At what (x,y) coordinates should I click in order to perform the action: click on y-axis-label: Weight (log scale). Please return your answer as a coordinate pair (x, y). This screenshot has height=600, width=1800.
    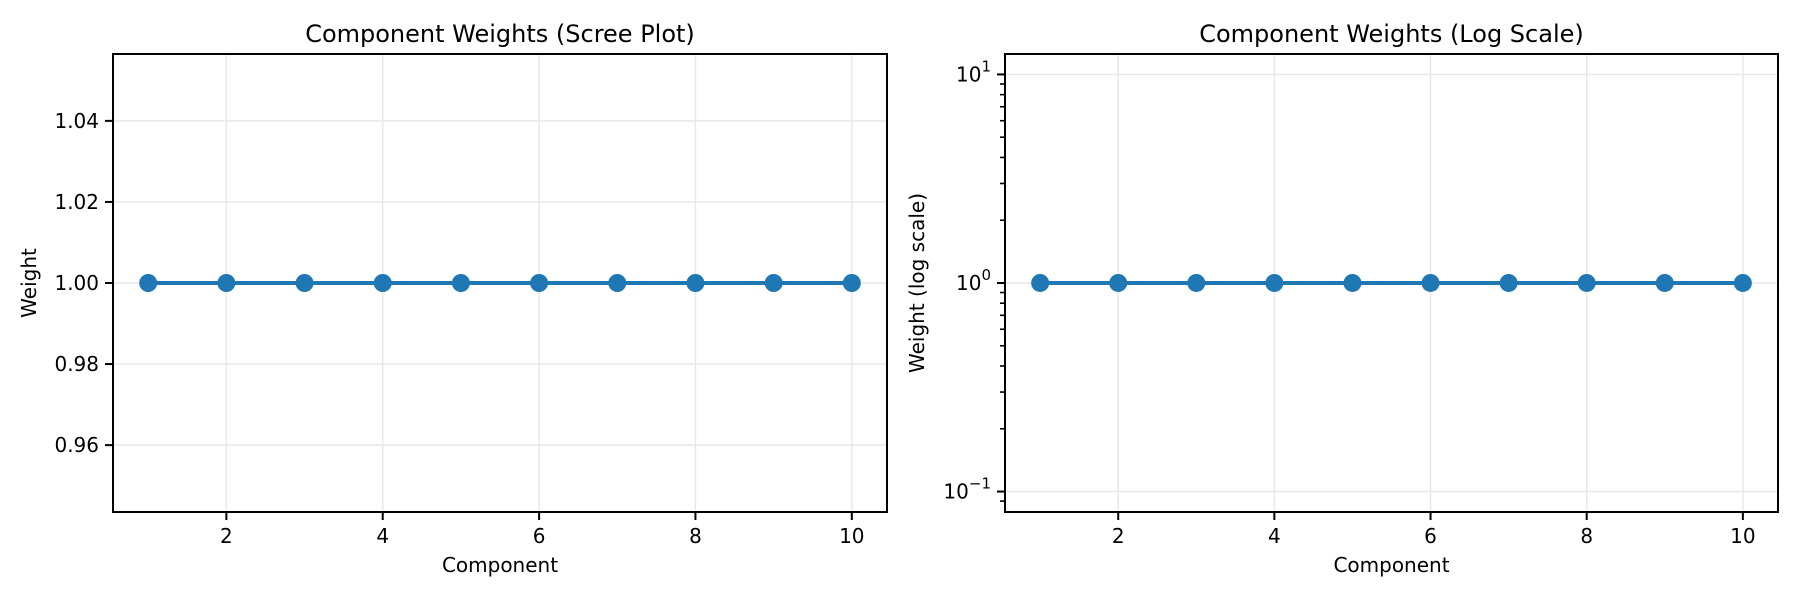
    Looking at the image, I should click on (917, 283).